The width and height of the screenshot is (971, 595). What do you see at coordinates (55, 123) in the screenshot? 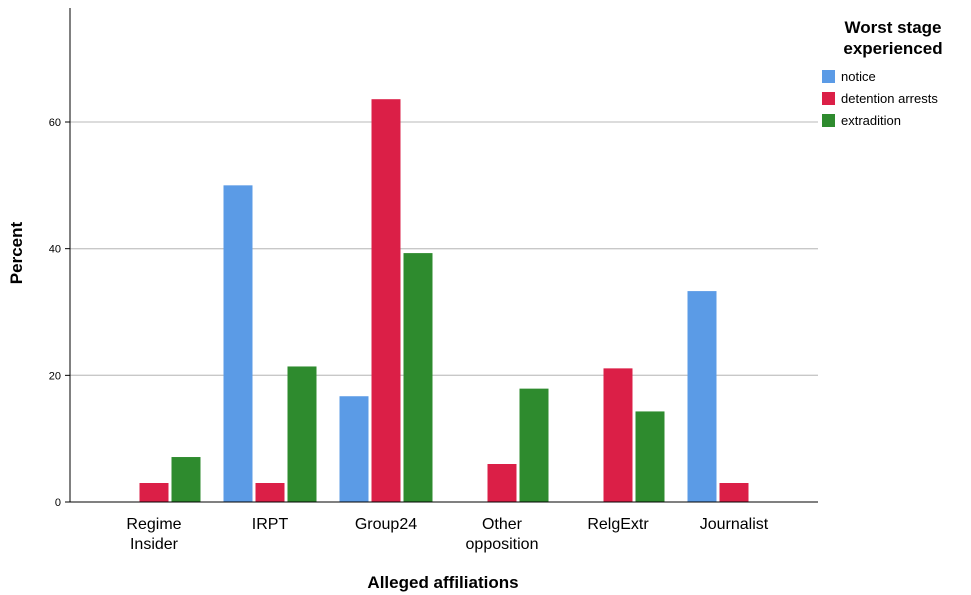
I see `y-tick-label: 60` at bounding box center [55, 123].